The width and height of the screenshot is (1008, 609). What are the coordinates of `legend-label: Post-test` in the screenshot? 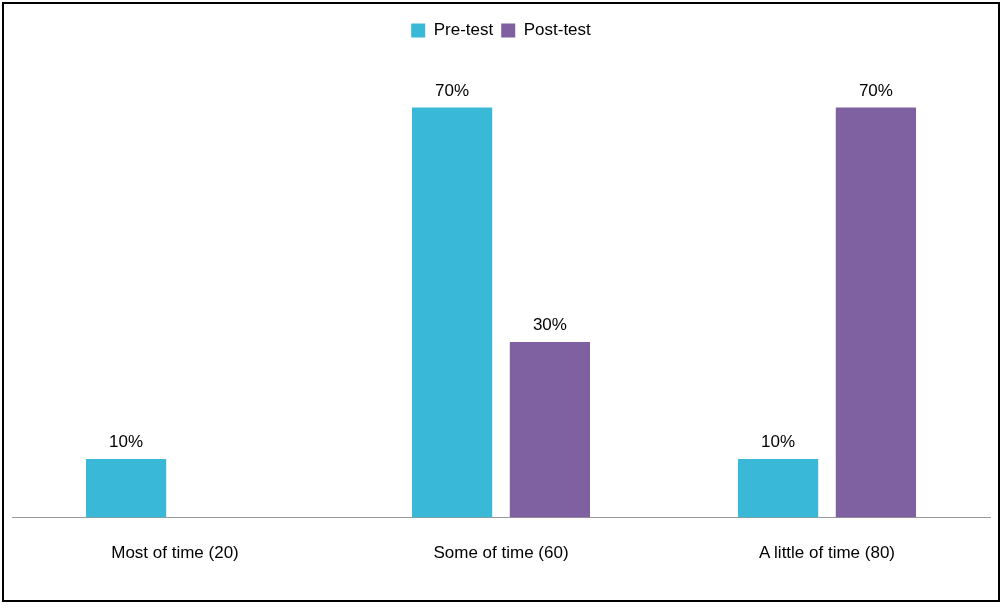 It's located at (557, 30).